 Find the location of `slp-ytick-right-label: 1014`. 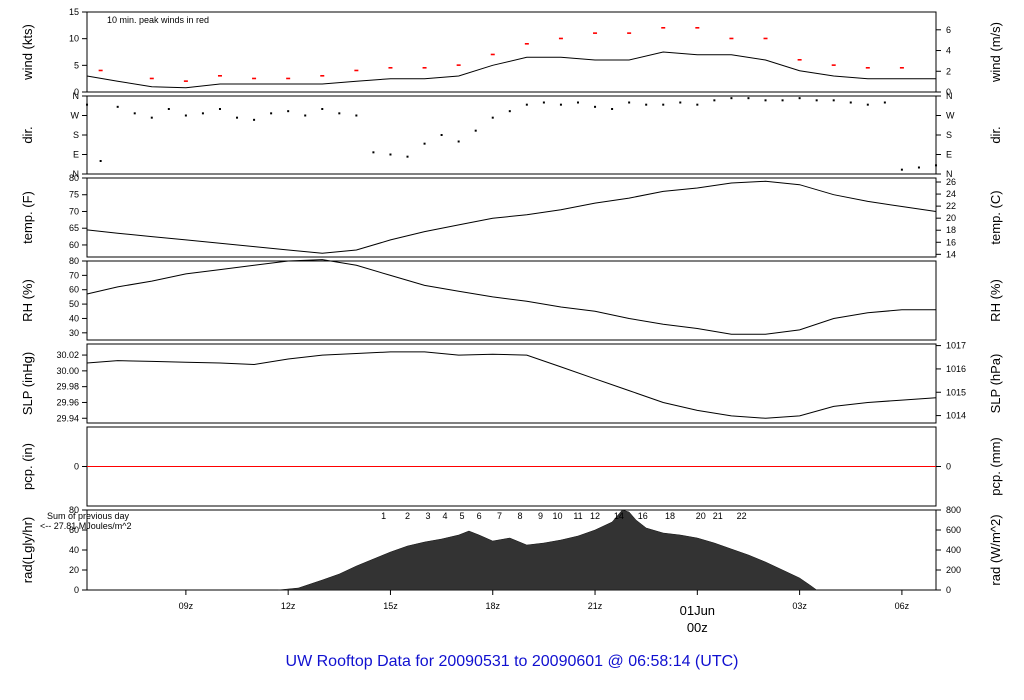

slp-ytick-right-label: 1014 is located at coordinates (956, 416).